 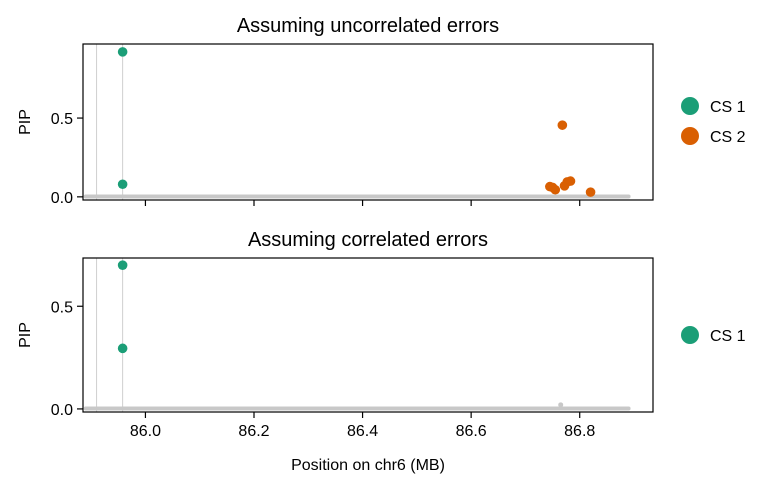 I want to click on x-tick-label: 86.8, so click(x=579, y=431).